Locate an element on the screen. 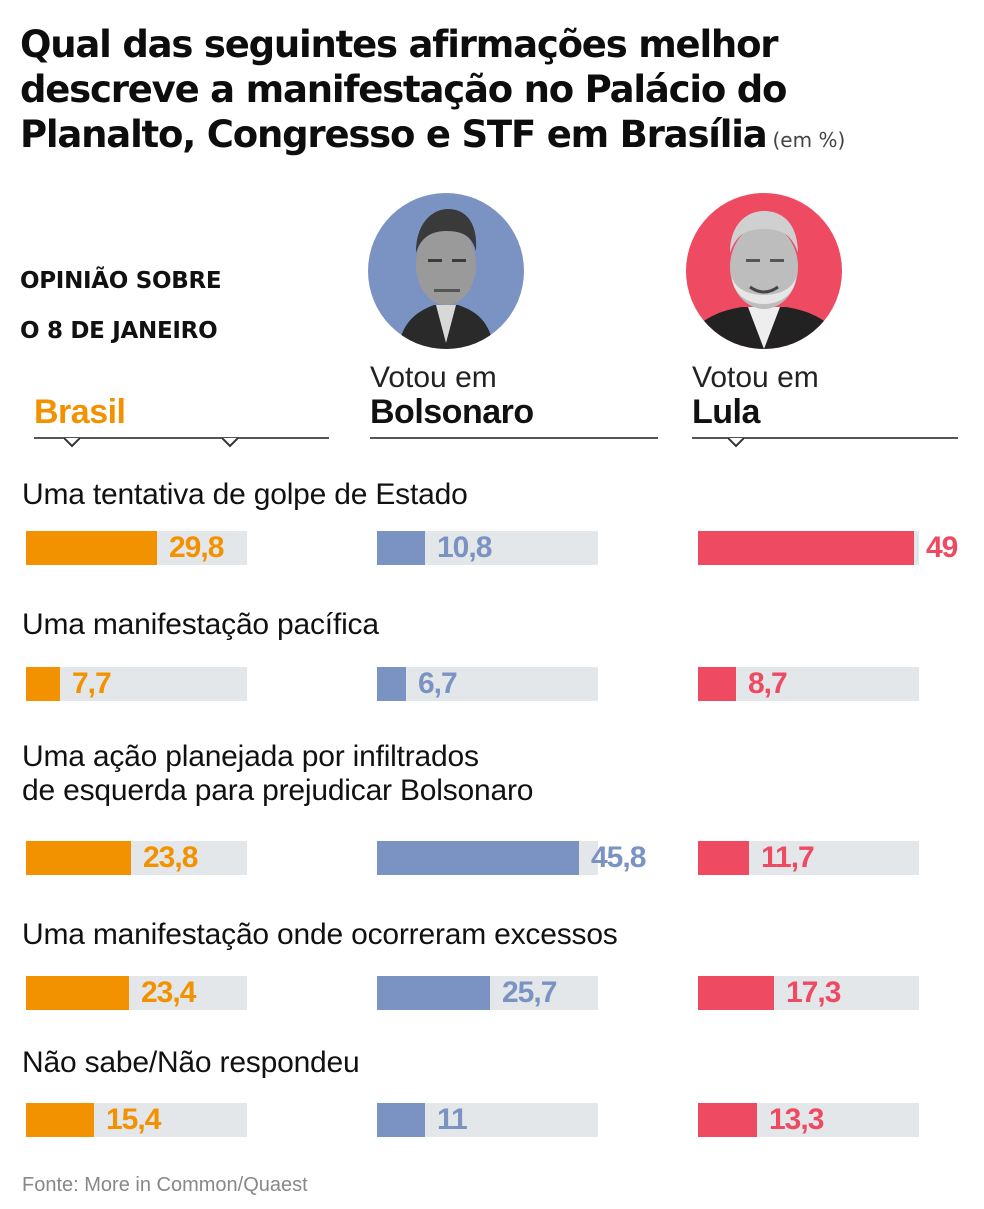 The image size is (984, 1209). title-line-1: Qual das seguintes afirmações melhor is located at coordinates (399, 44).